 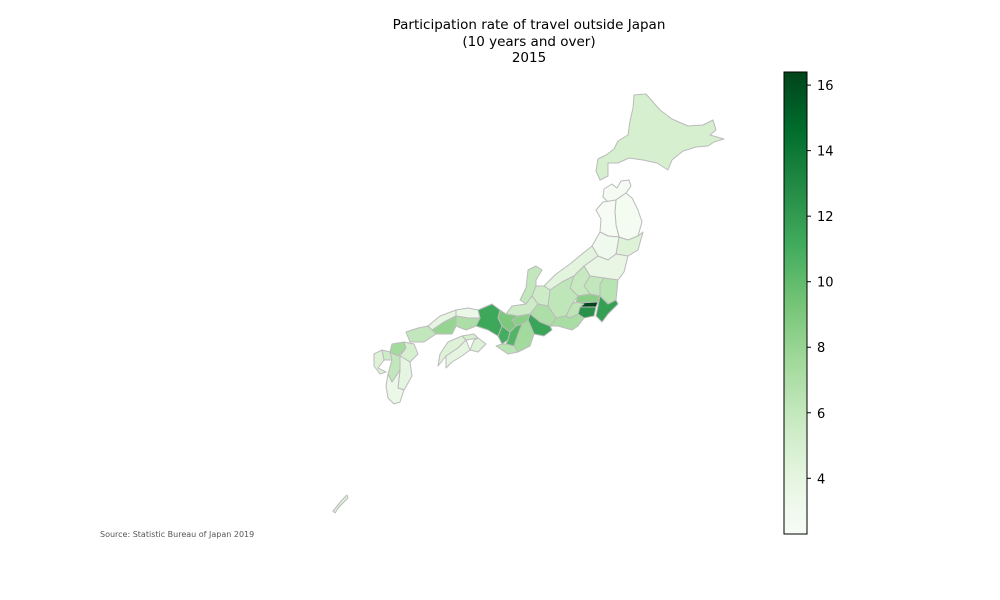 What do you see at coordinates (821, 414) in the screenshot?
I see `colorbar-tick-label: 6` at bounding box center [821, 414].